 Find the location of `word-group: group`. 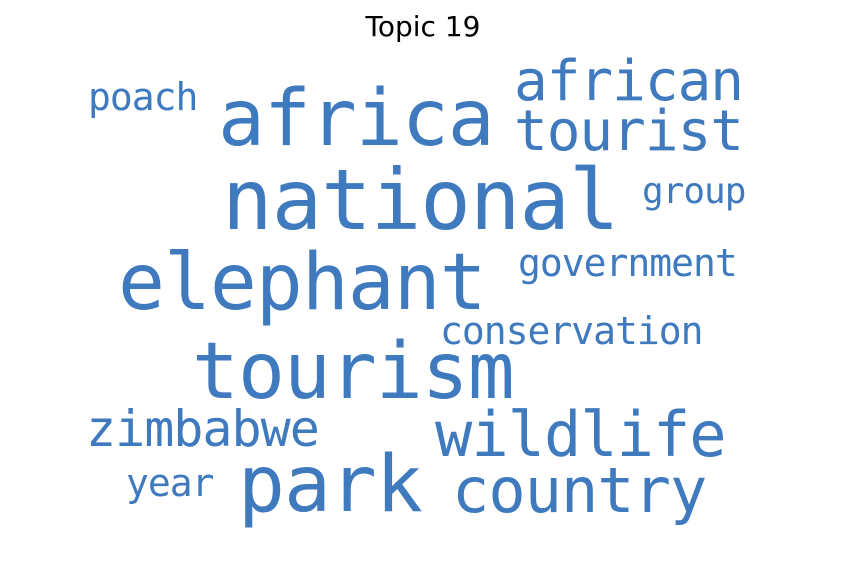

word-group: group is located at coordinates (694, 191).